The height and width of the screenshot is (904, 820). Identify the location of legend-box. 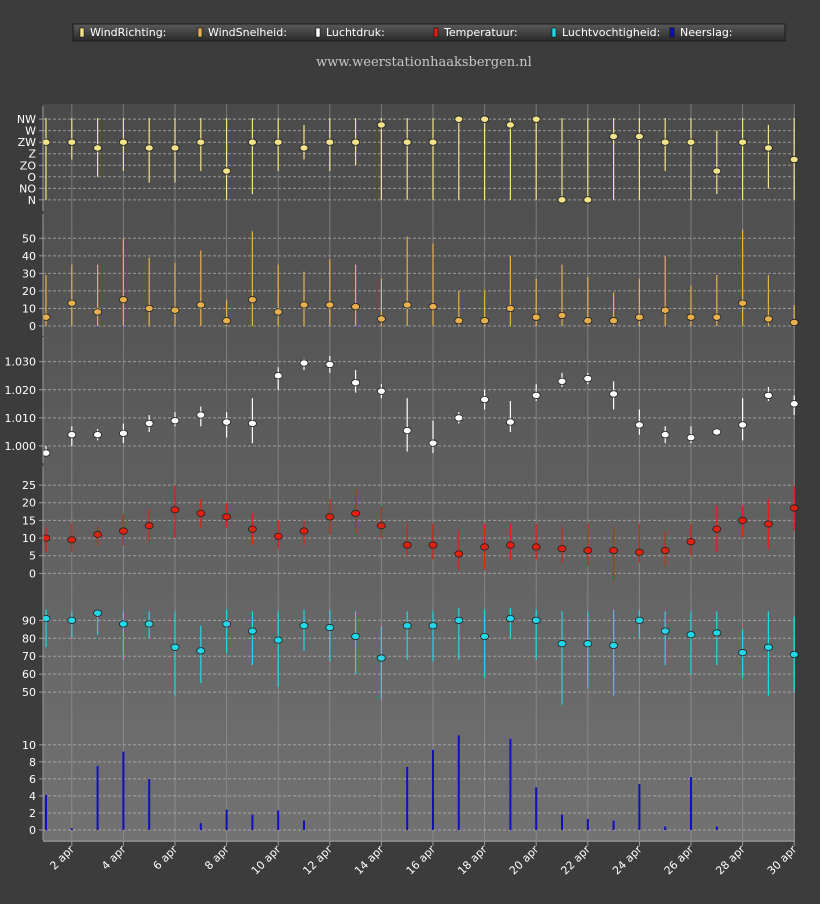
(429, 32).